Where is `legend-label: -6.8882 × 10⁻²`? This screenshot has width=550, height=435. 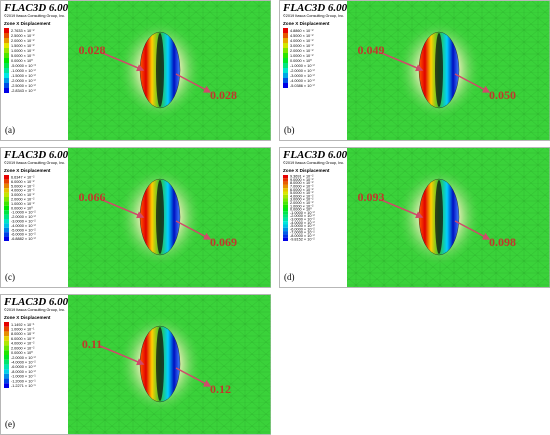
legend-label: -6.8882 × 10⁻² is located at coordinates (23, 239).